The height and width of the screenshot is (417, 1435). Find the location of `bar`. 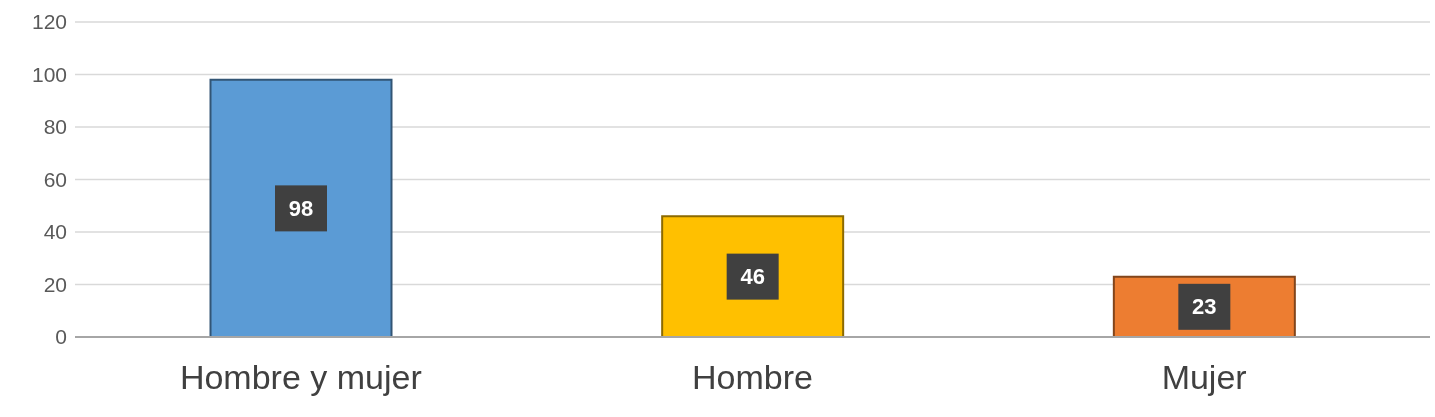

bar is located at coordinates (301, 207).